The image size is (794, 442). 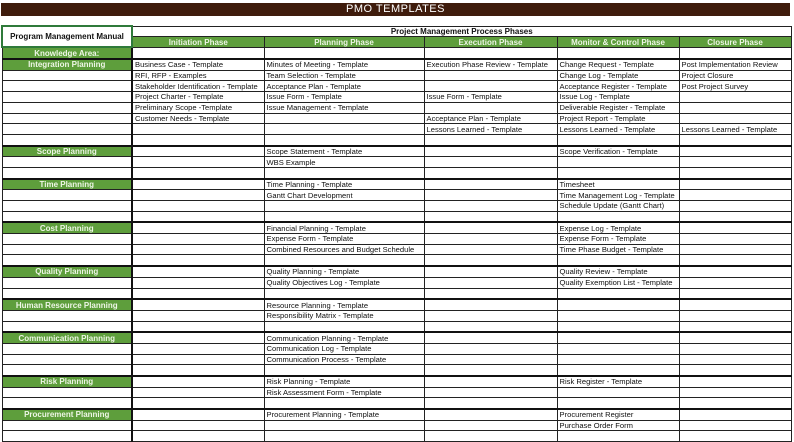 What do you see at coordinates (618, 282) in the screenshot?
I see `template-link: Quality Exemption List - Template` at bounding box center [618, 282].